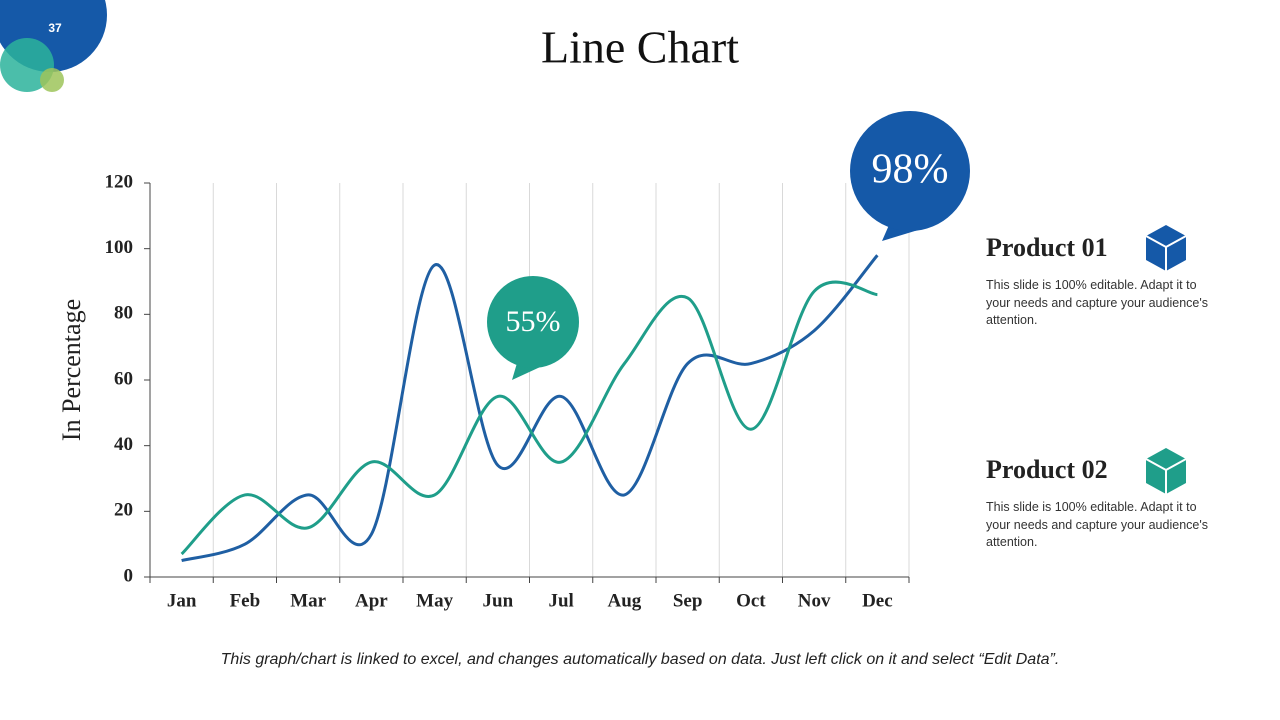  Describe the element at coordinates (123, 444) in the screenshot. I see `y-tick-label: 40` at that location.